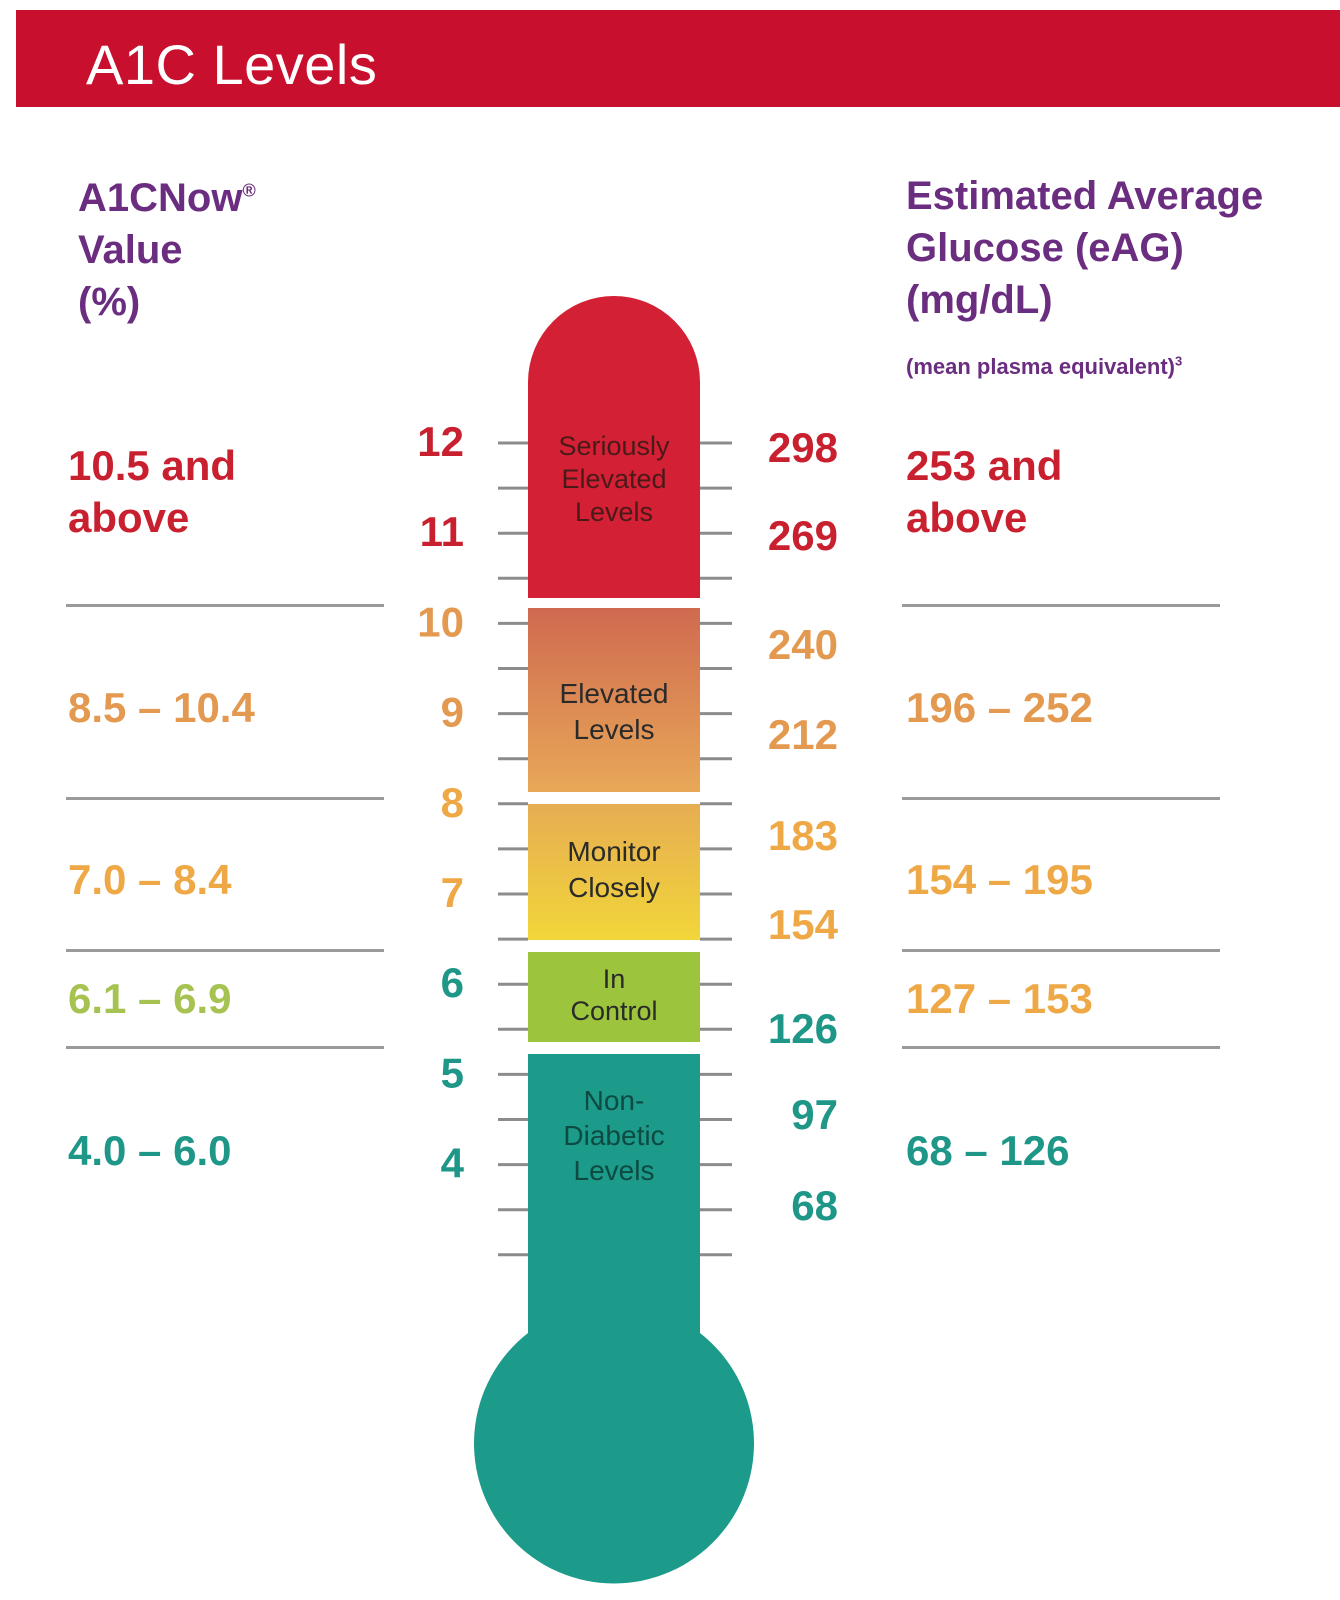 The image size is (1340, 1600). I want to click on zone-elevated, so click(614, 700).